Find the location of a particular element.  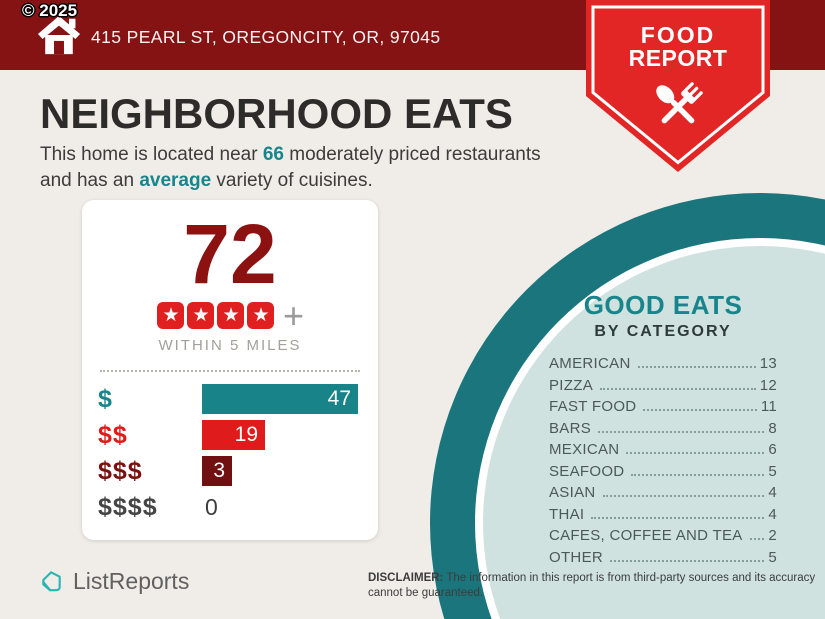

category-value: 11 is located at coordinates (768, 406).